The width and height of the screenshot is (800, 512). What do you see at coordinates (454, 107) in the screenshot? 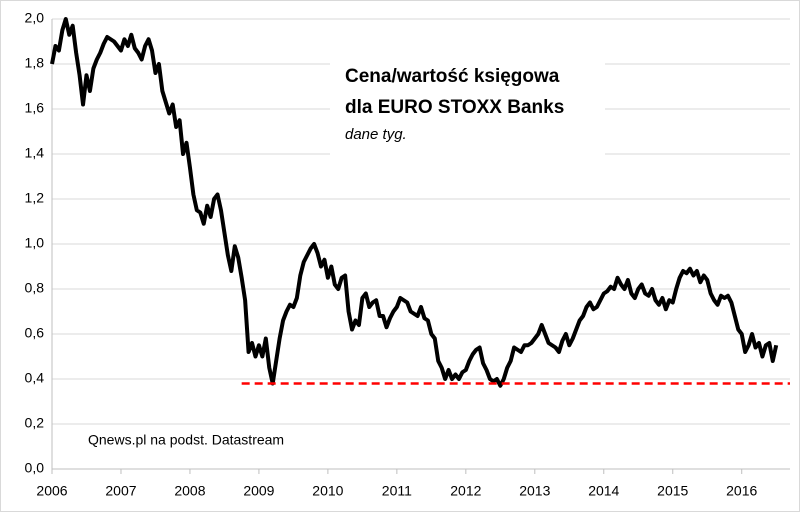
I see `chart-title: dla EURO STOXX Banks` at bounding box center [454, 107].